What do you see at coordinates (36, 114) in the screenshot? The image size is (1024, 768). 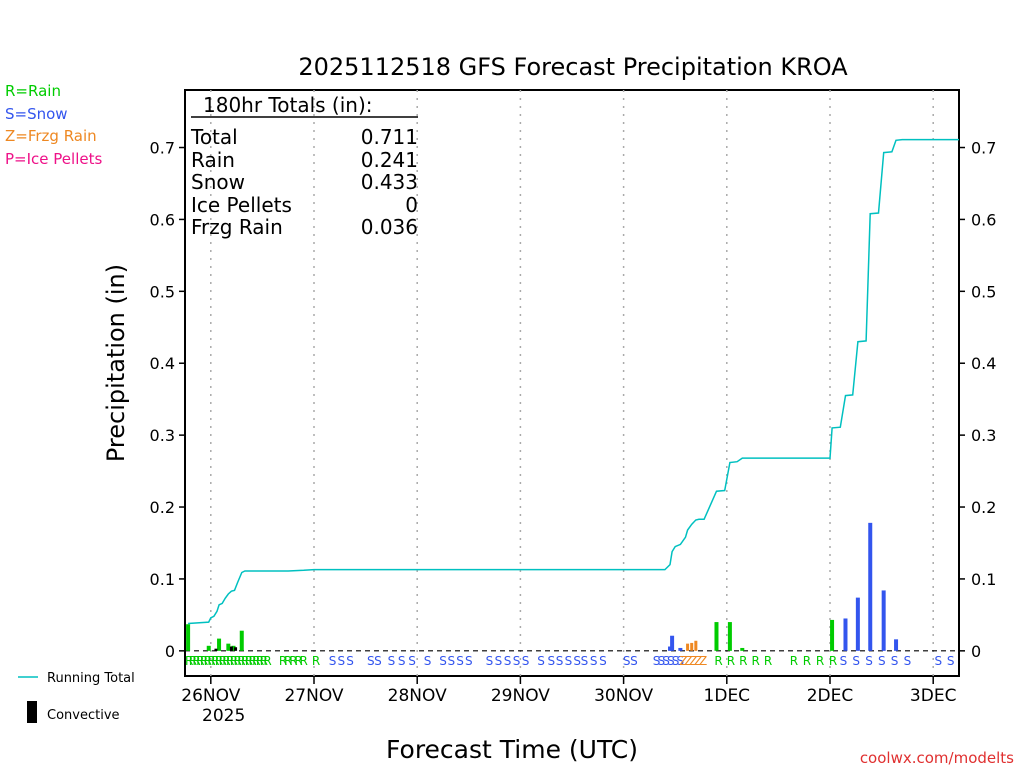 I see `legend-snow: S=Snow` at bounding box center [36, 114].